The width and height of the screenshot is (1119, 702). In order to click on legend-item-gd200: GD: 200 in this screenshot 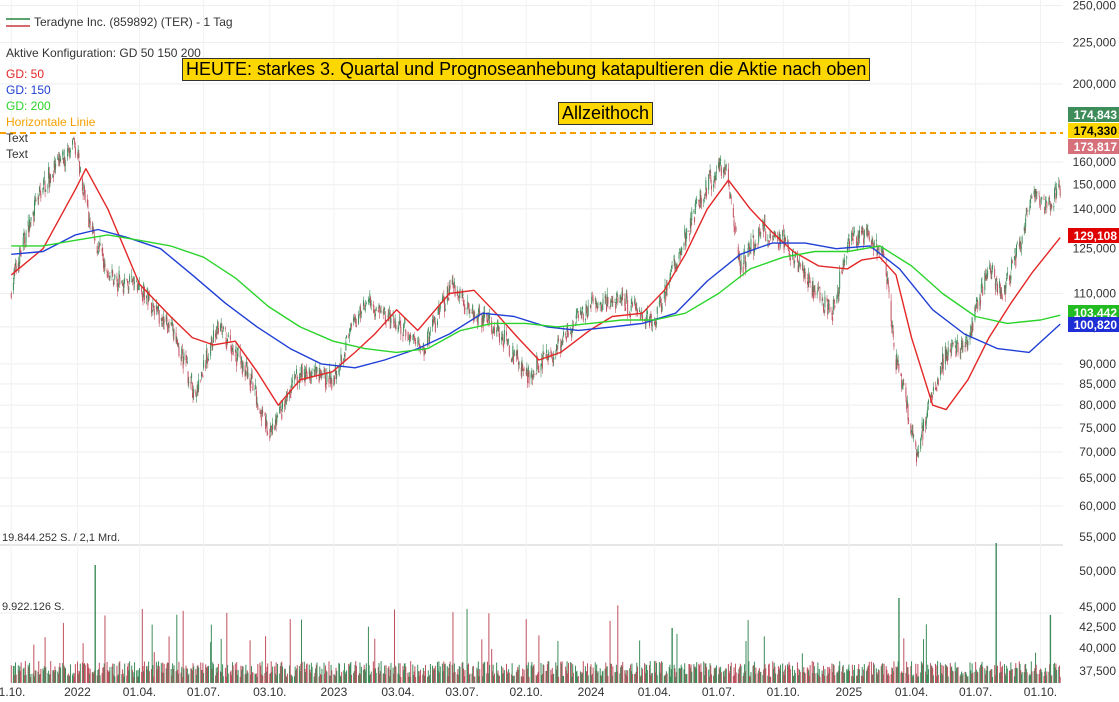, I will do `click(28, 106)`.